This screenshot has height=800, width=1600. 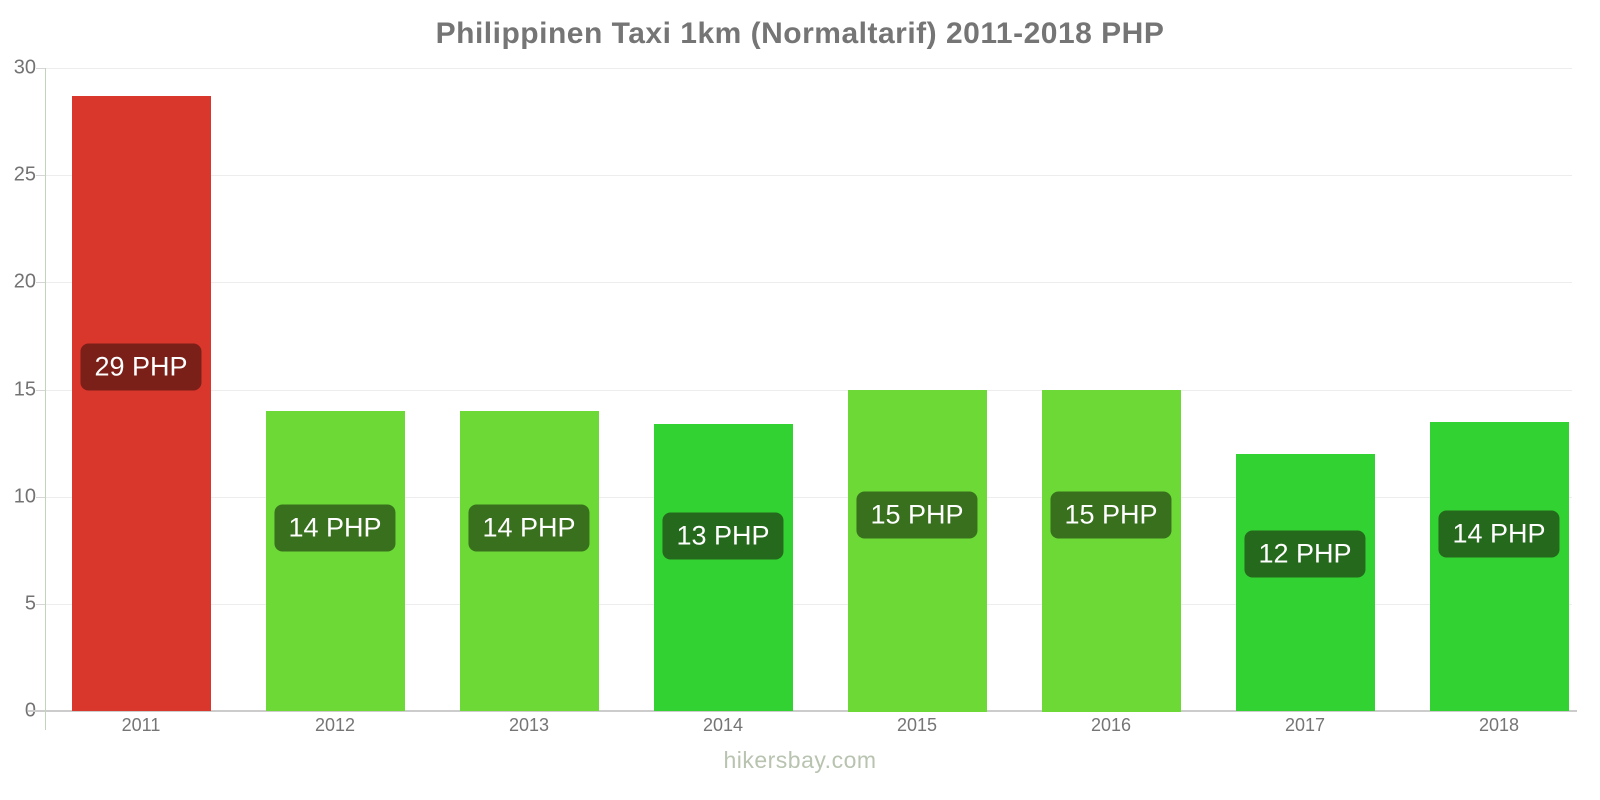 What do you see at coordinates (800, 760) in the screenshot?
I see `watermark-link: hikersbay.com` at bounding box center [800, 760].